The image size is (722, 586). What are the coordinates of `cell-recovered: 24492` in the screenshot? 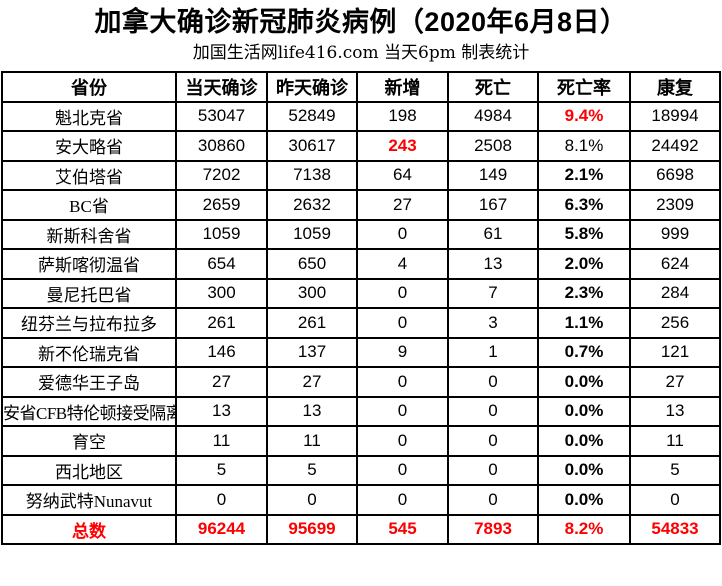 It's located at (675, 146).